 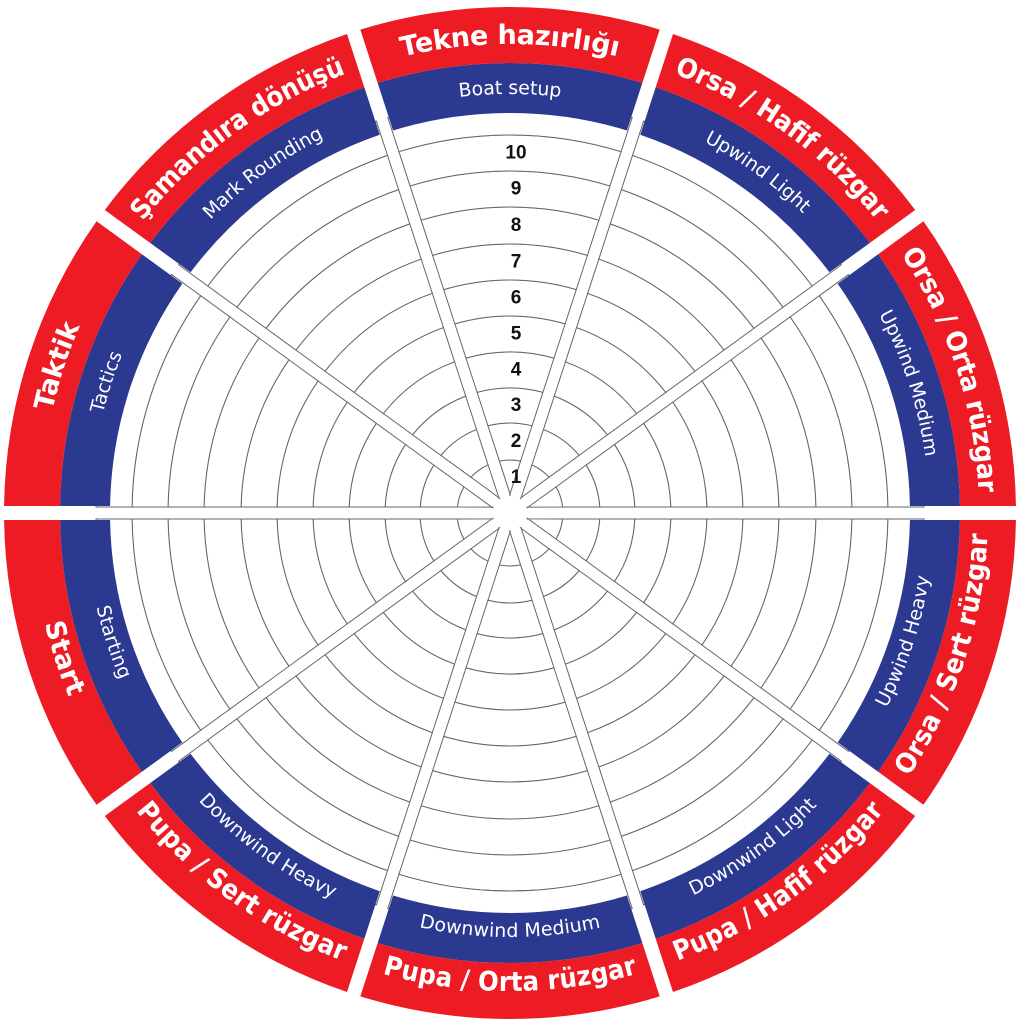 I want to click on level-label-5: 5, so click(x=516, y=334).